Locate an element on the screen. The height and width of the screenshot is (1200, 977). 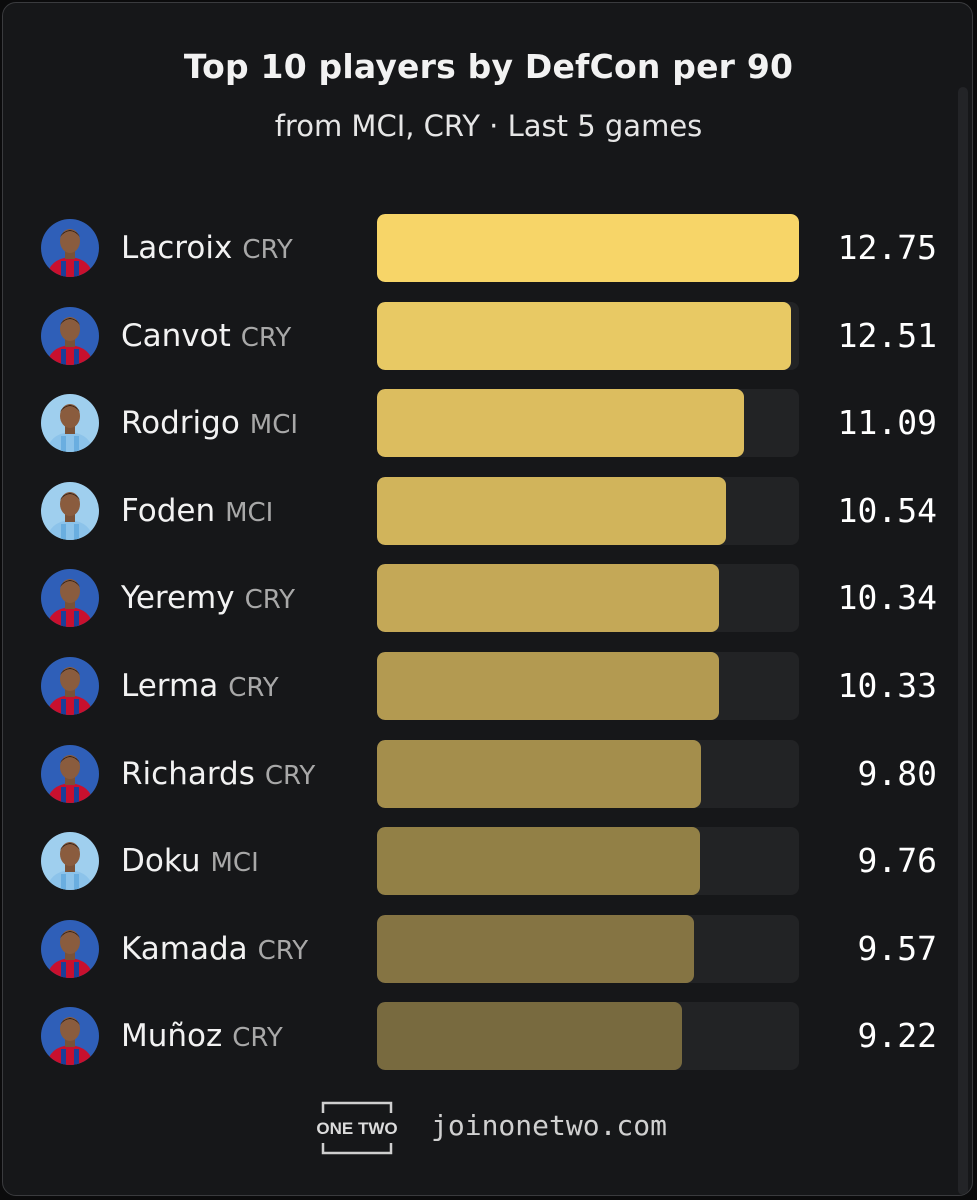
chart-subtitle: from MCI, CRY · Last 5 games is located at coordinates (488, 126).